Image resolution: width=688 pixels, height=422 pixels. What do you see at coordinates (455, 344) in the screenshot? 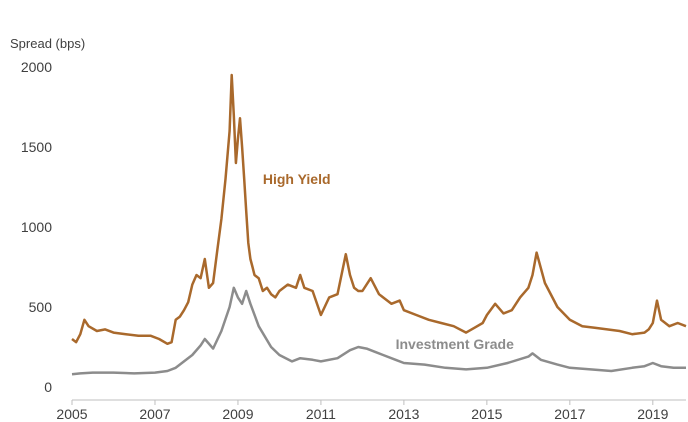
I see `investment-grade-label: Investment Grade` at bounding box center [455, 344].